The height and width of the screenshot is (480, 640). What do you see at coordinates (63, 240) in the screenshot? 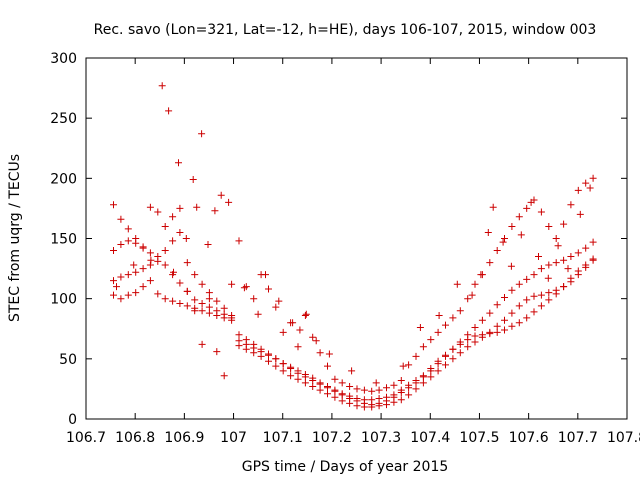
I see `y-tick-label: 150` at bounding box center [63, 240].